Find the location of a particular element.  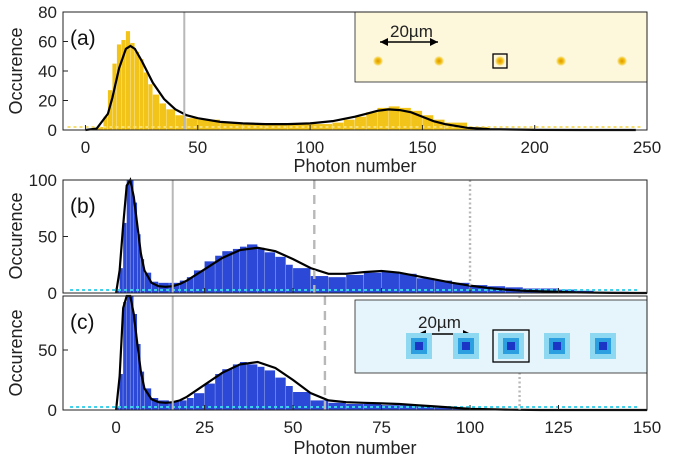

panel-b-y-axis-label: Occurence is located at coordinates (16, 235).